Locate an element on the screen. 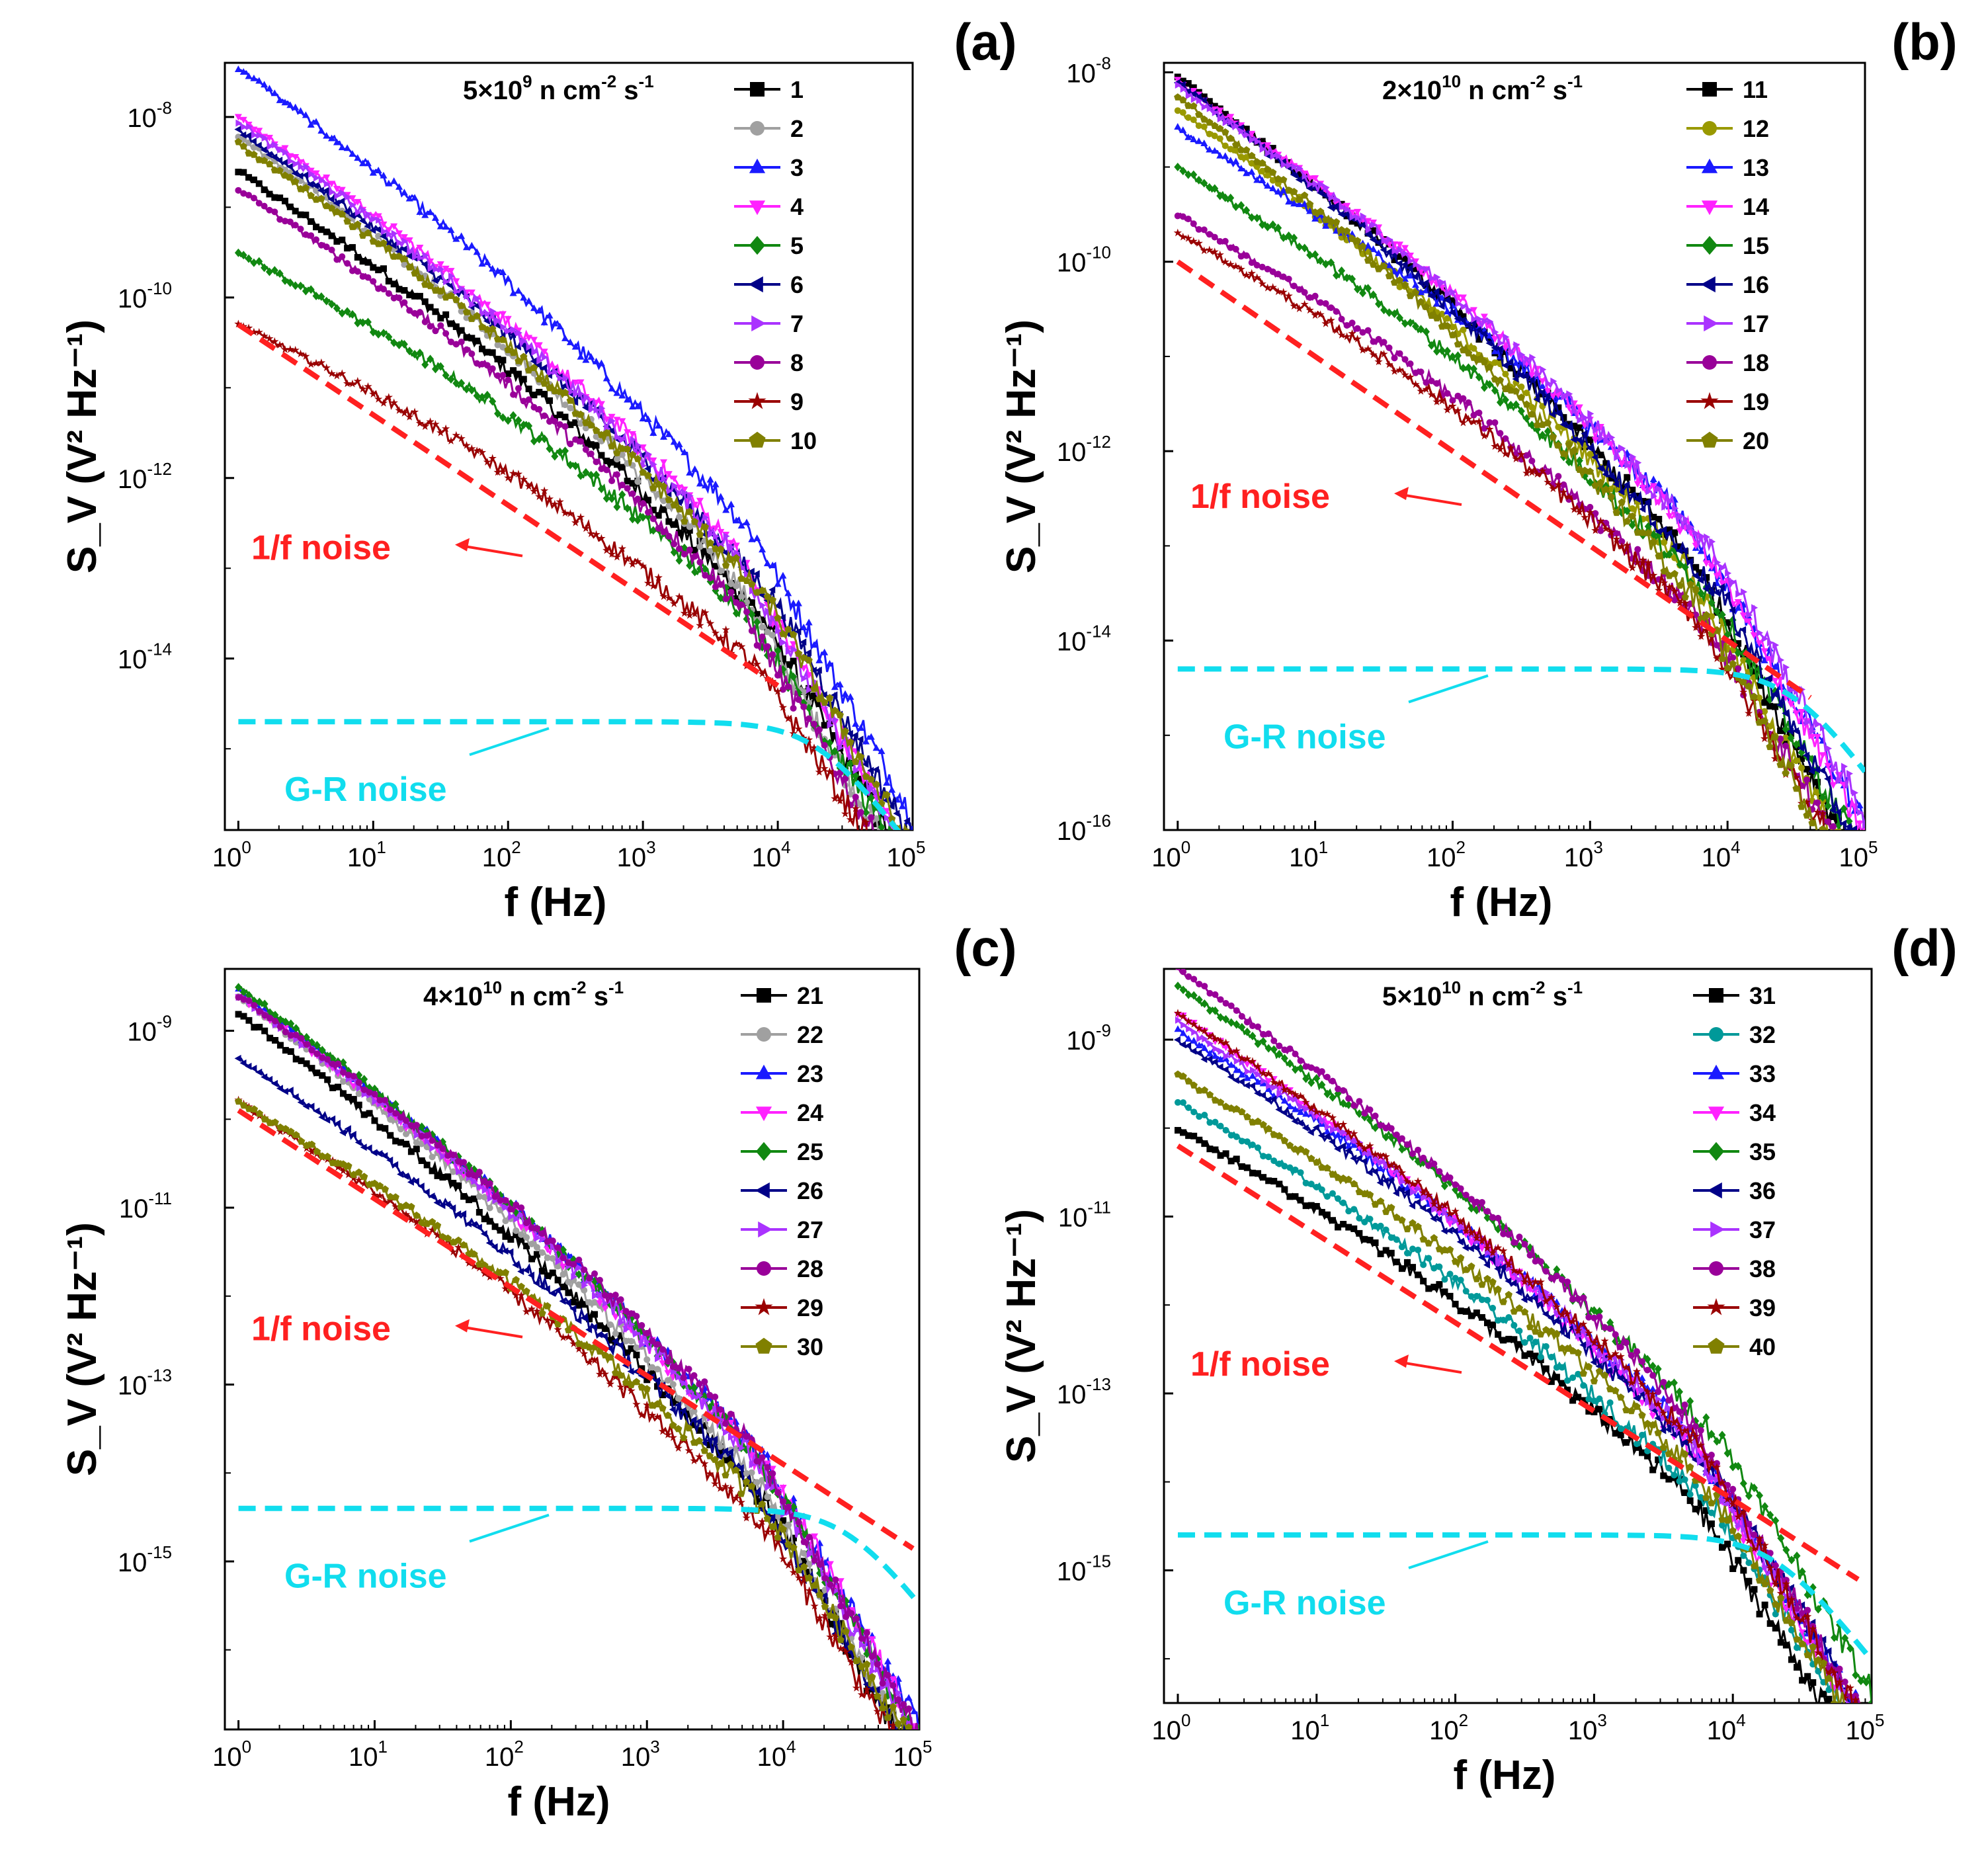  legend-label: 6 is located at coordinates (797, 284).